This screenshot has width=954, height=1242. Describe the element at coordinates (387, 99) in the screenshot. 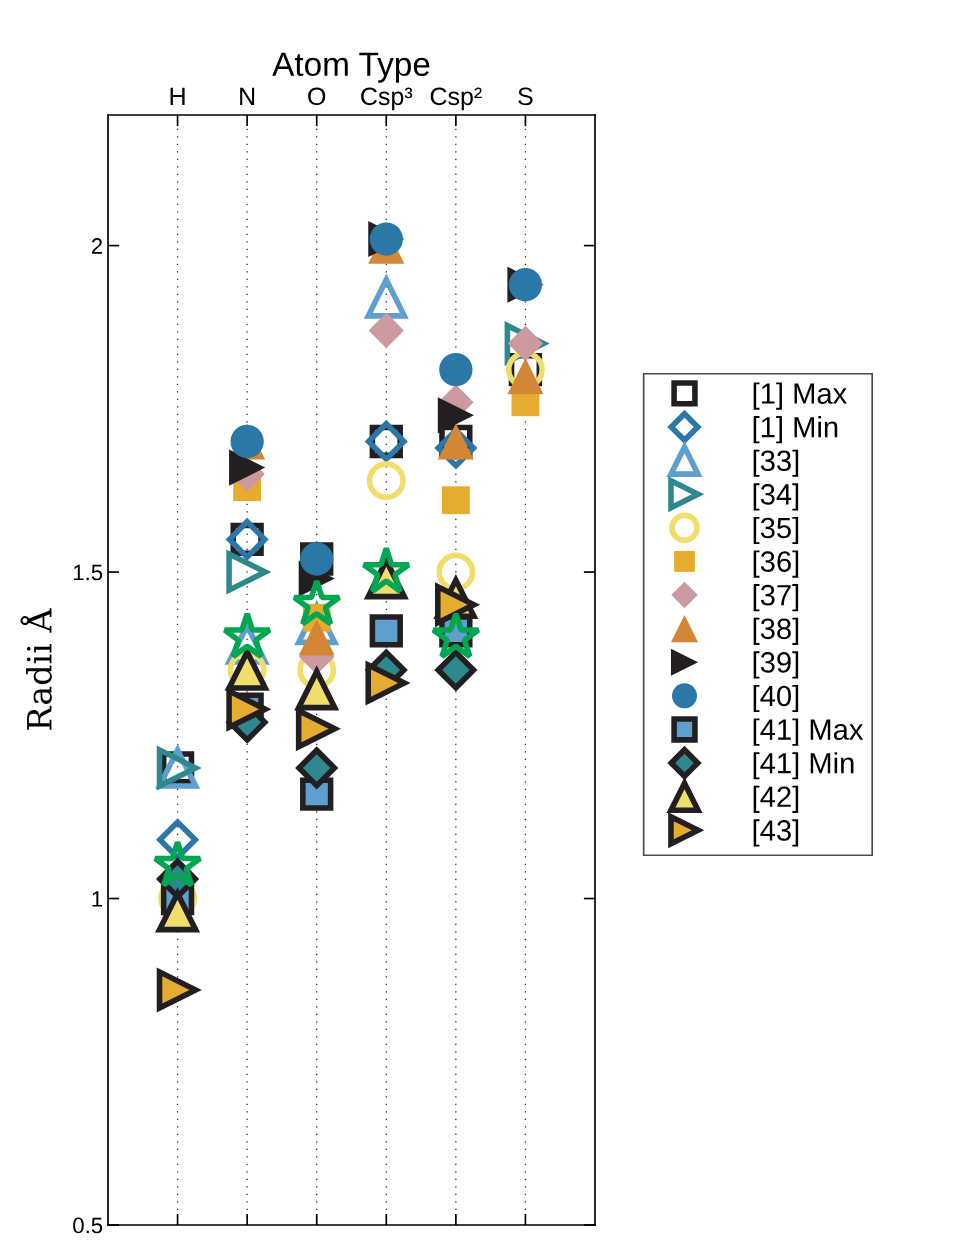

I see `x-tick-label: Csp³` at that location.